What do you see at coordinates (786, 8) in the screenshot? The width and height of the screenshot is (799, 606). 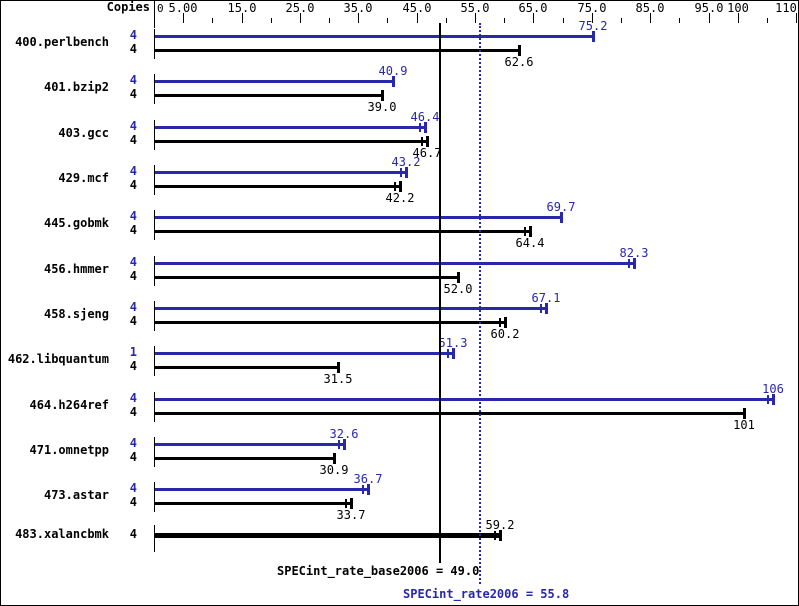 I see `axis-tick-label: 110` at bounding box center [786, 8].